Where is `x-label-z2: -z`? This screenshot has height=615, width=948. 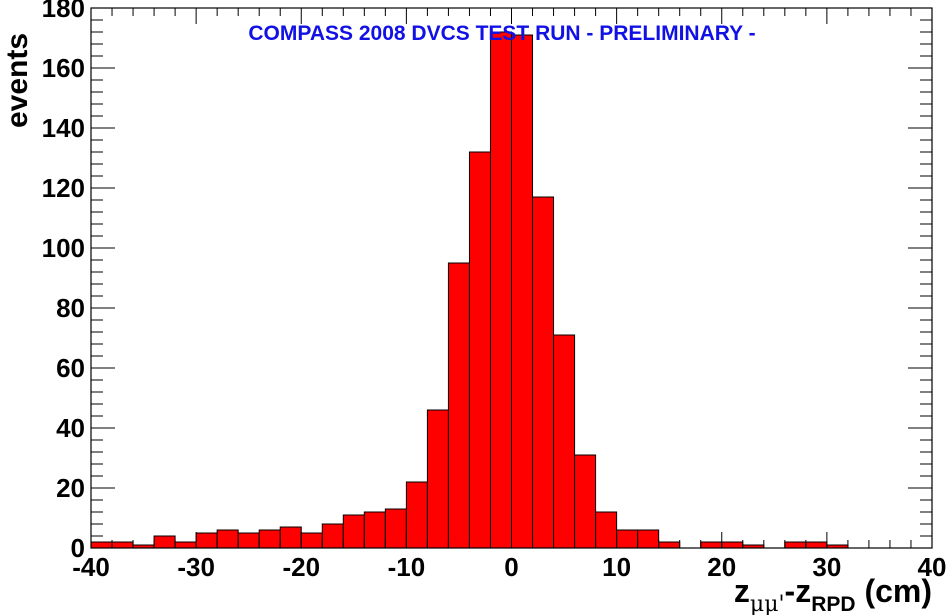 x-label-z2: -z is located at coordinates (798, 591).